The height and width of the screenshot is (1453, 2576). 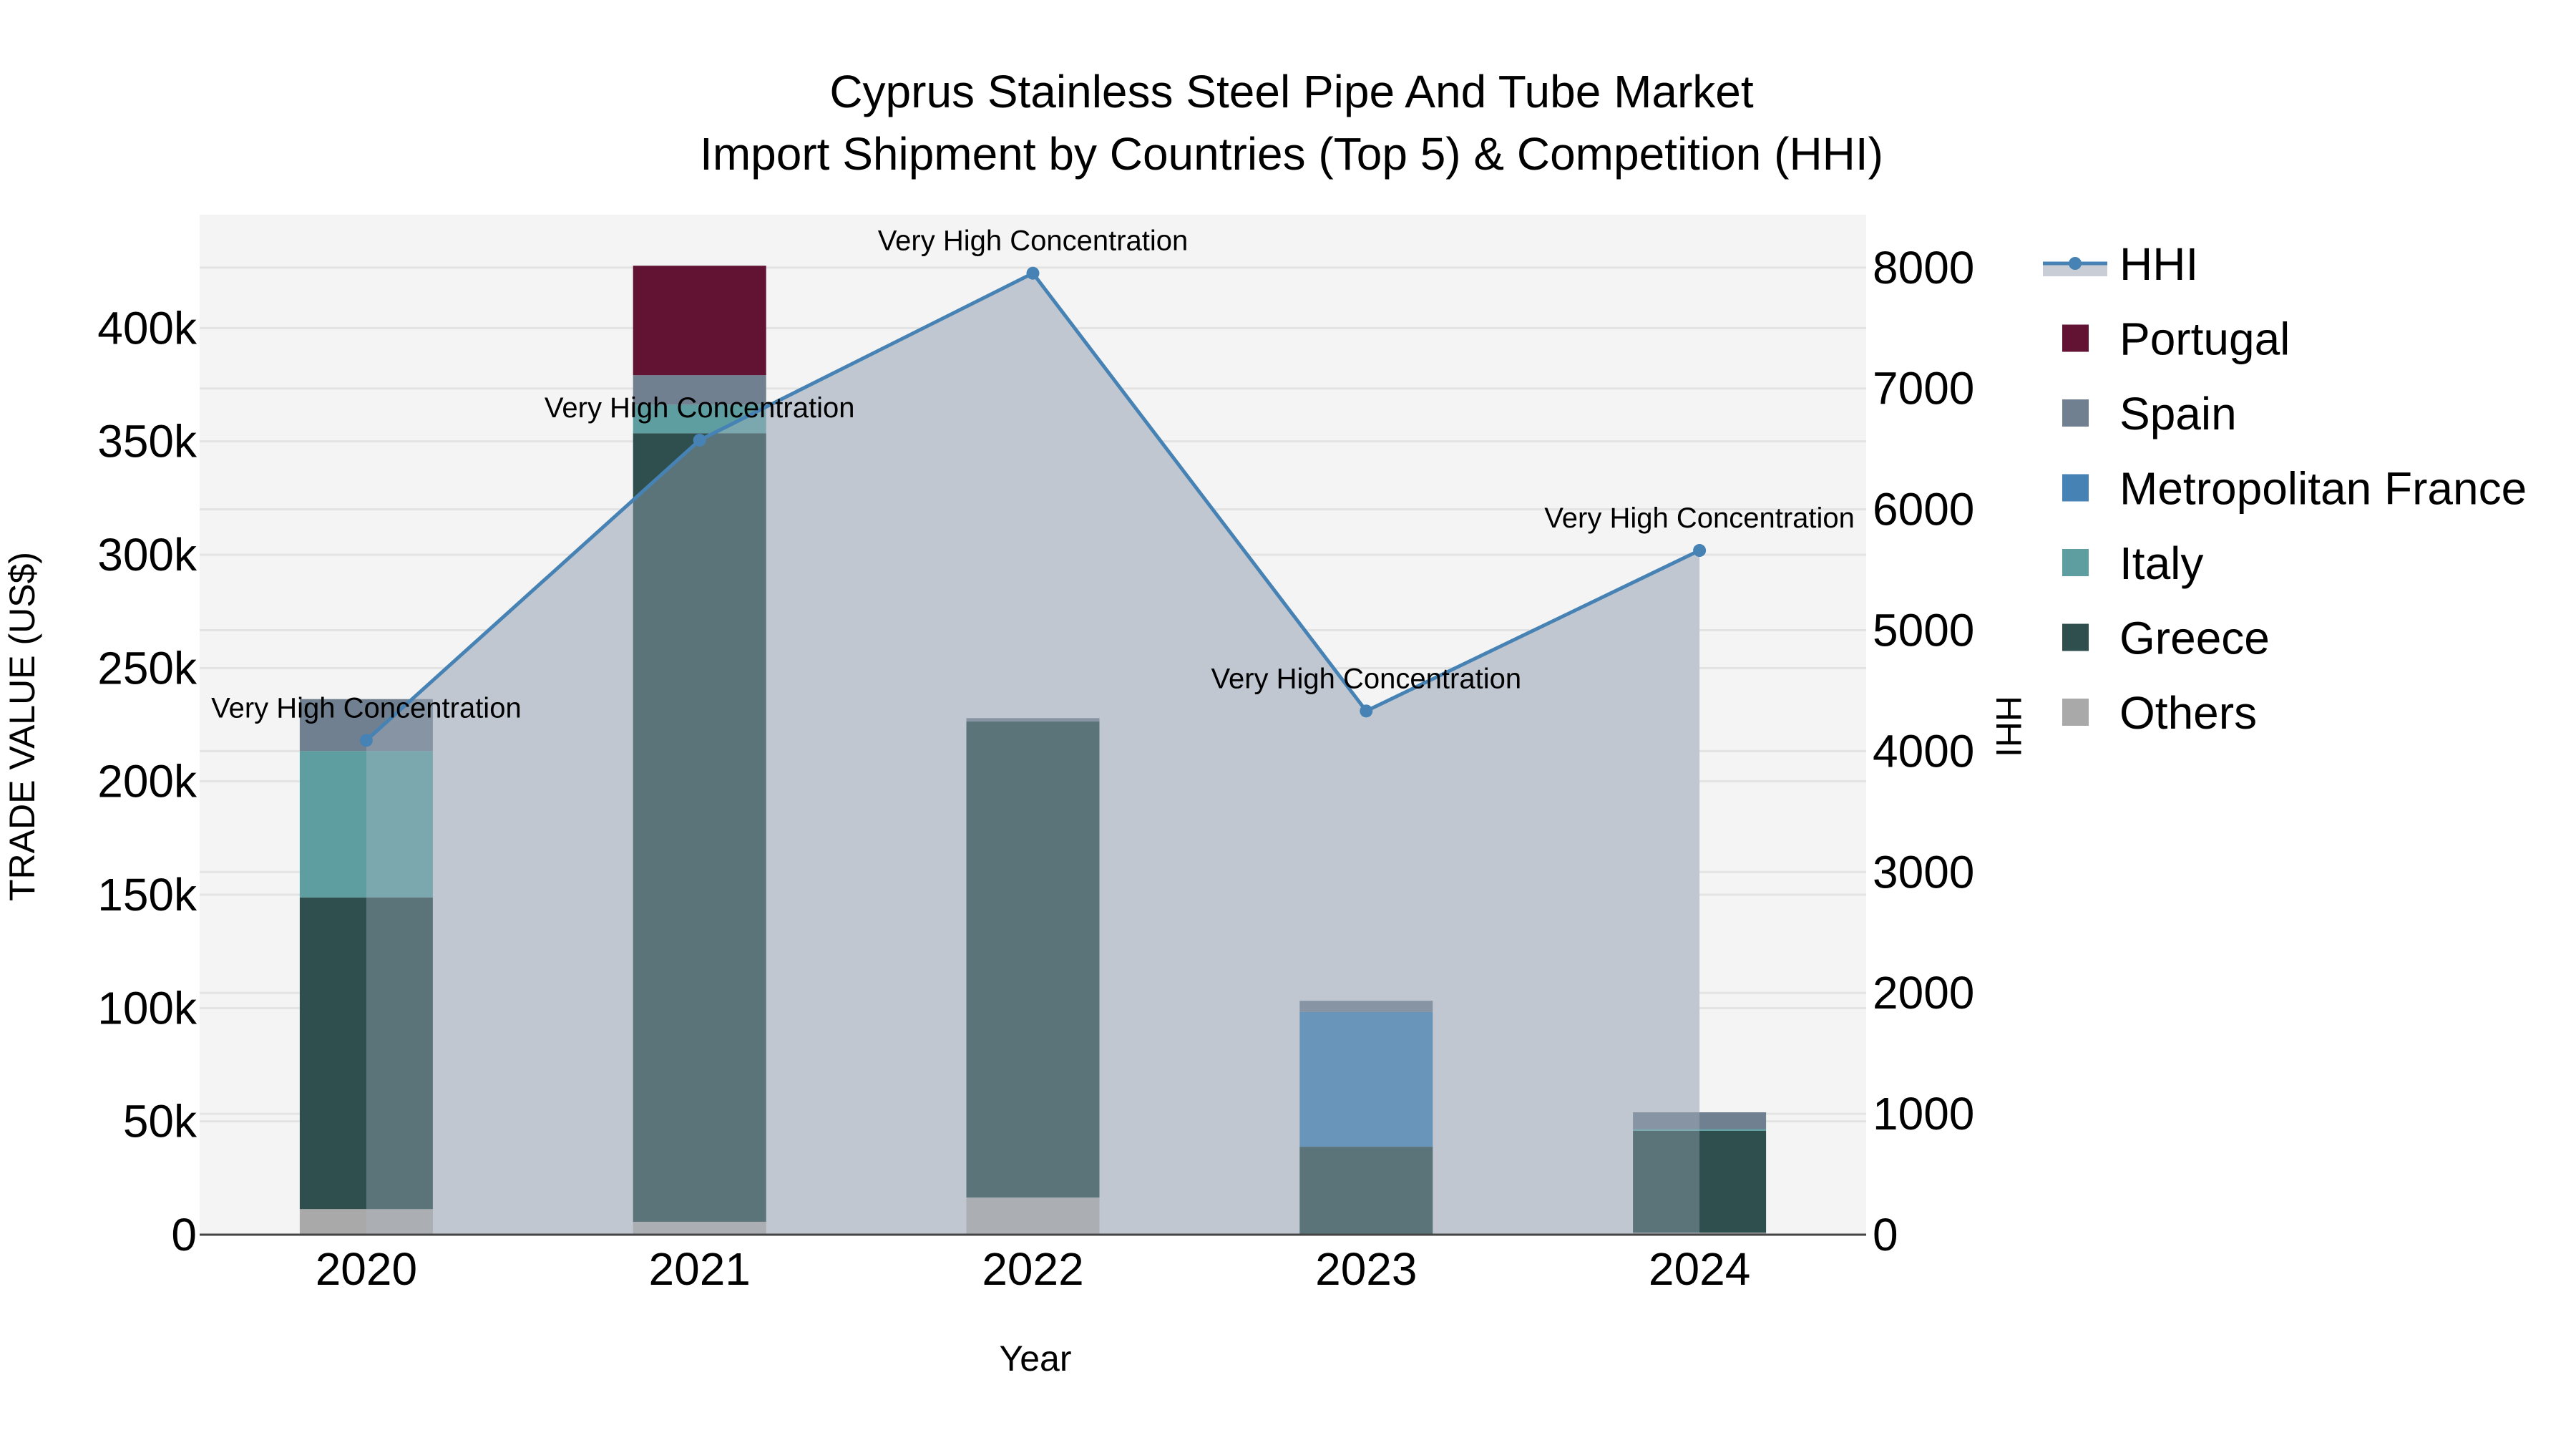 What do you see at coordinates (366, 1269) in the screenshot?
I see `x-tick-label: 2020` at bounding box center [366, 1269].